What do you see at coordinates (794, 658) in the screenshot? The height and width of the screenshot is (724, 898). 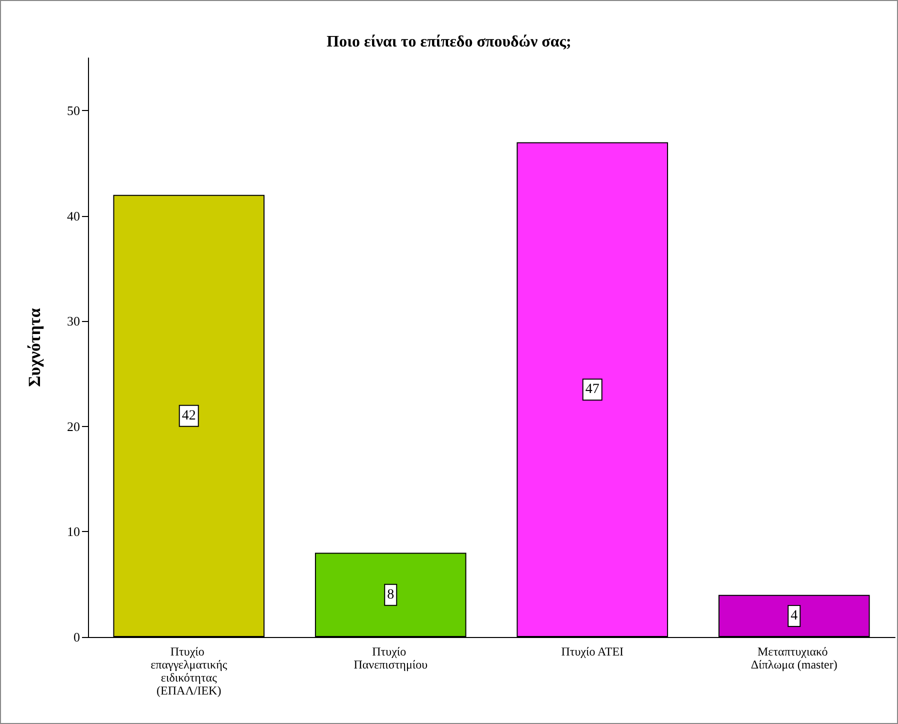 I see `x-tick-label: Μεταπτυχιακό Δίπλωμα (master)` at bounding box center [794, 658].